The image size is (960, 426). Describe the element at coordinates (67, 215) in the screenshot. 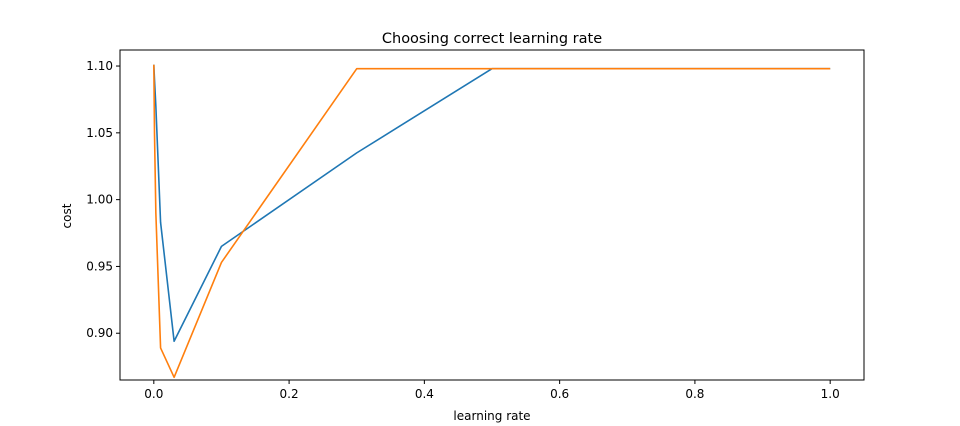

I see `y-axis-label: cost` at that location.